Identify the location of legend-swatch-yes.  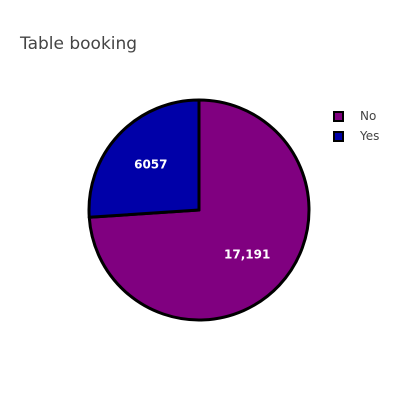
(338, 136).